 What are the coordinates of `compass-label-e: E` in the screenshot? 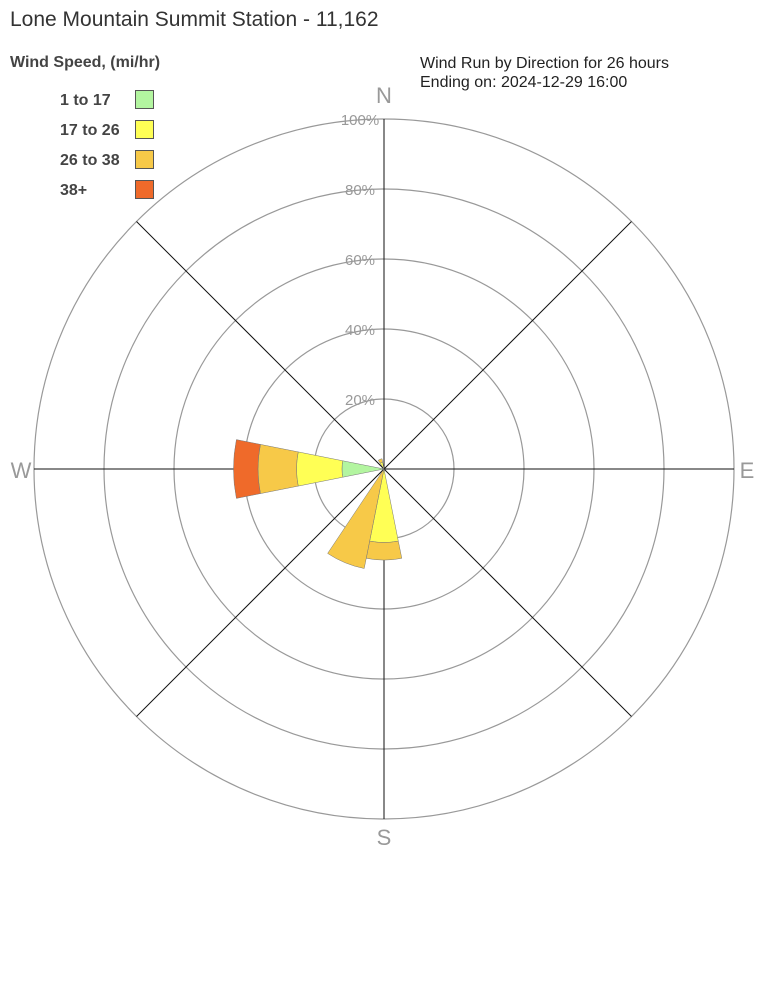 It's located at (747, 470).